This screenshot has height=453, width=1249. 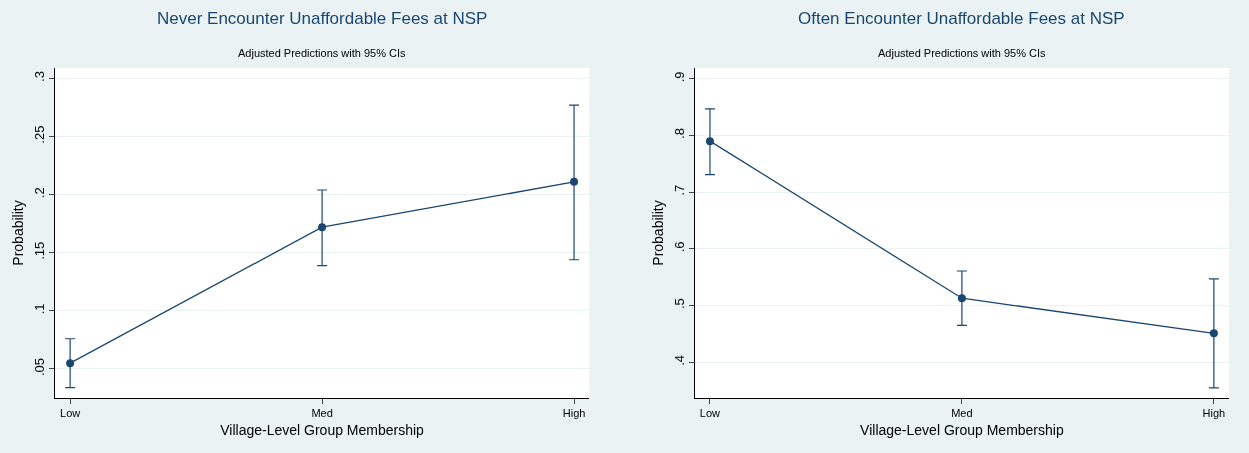 I want to click on y-tick-label: .25, so click(x=39, y=134).